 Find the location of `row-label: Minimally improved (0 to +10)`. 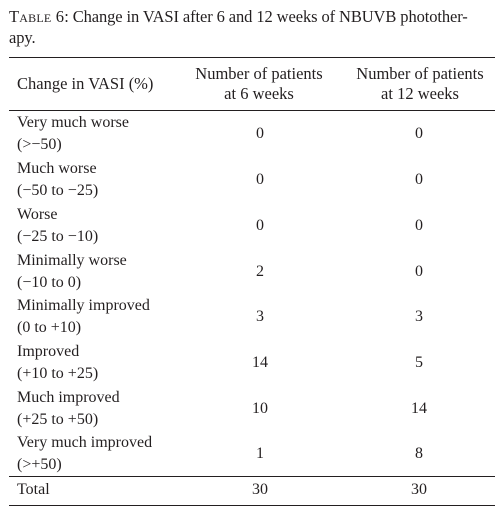

row-label: Minimally improved (0 to +10) is located at coordinates (83, 317).